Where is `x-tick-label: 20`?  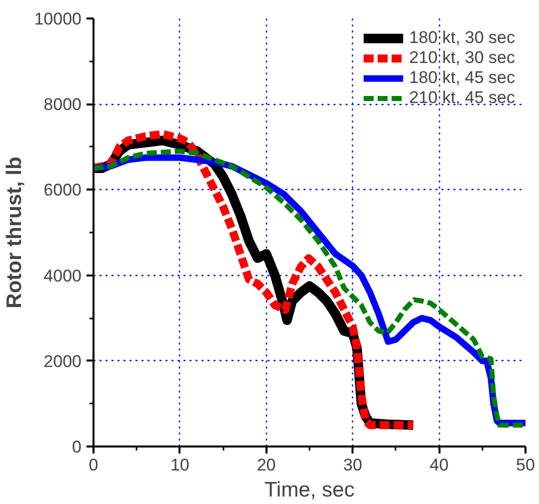 x-tick-label: 20 is located at coordinates (266, 465).